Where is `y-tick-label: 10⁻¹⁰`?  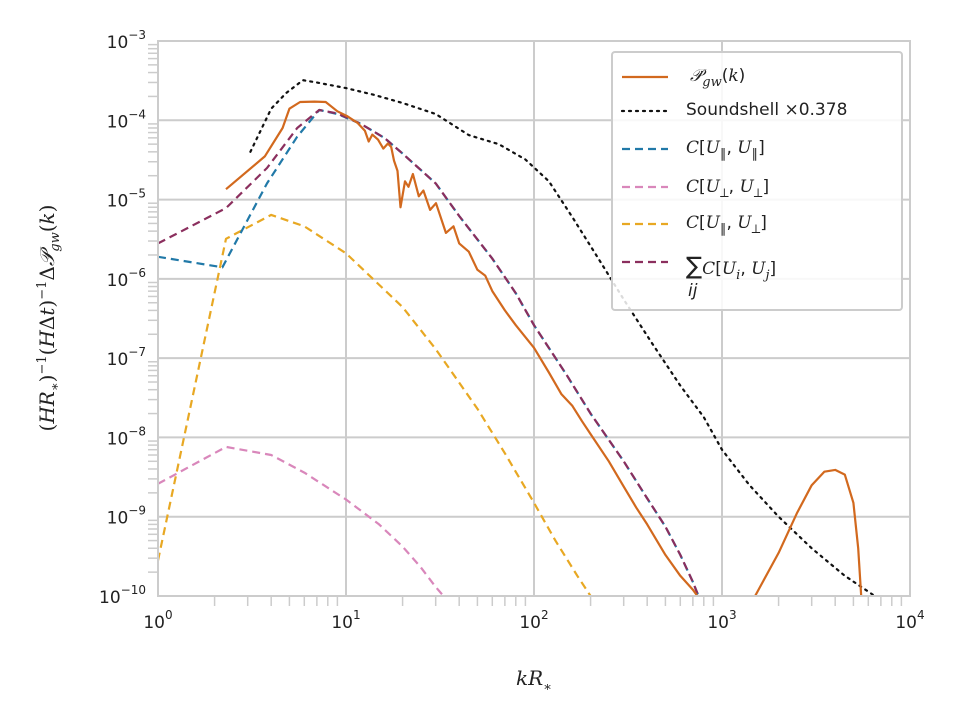
y-tick-label: 10⁻¹⁰ is located at coordinates (122, 595).